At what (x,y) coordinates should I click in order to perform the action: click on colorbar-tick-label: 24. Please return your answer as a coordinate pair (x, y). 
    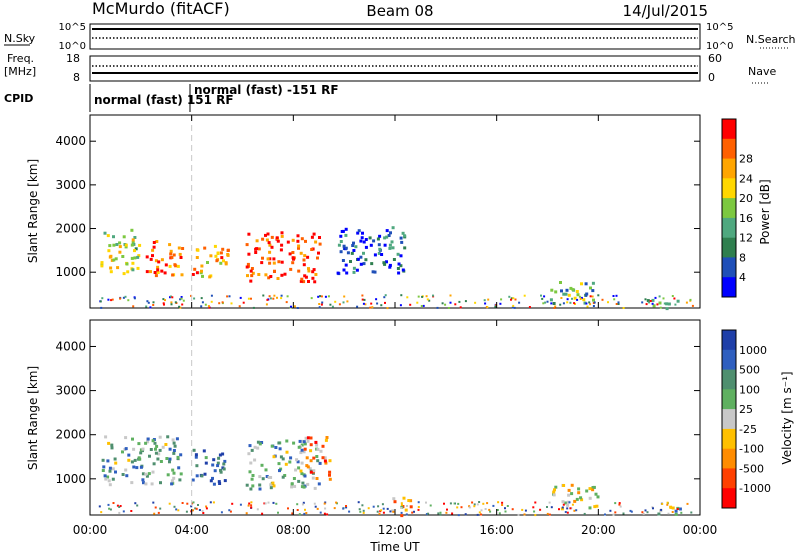
    Looking at the image, I should click on (746, 178).